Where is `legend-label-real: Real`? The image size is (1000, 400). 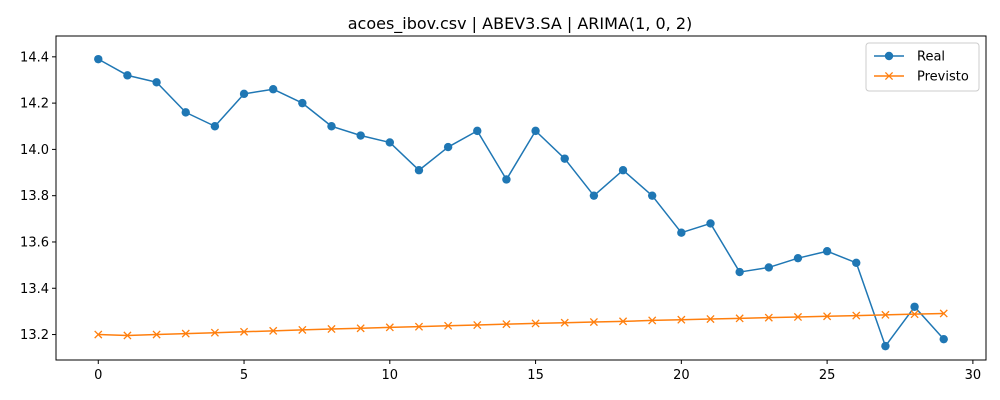 legend-label-real: Real is located at coordinates (931, 57).